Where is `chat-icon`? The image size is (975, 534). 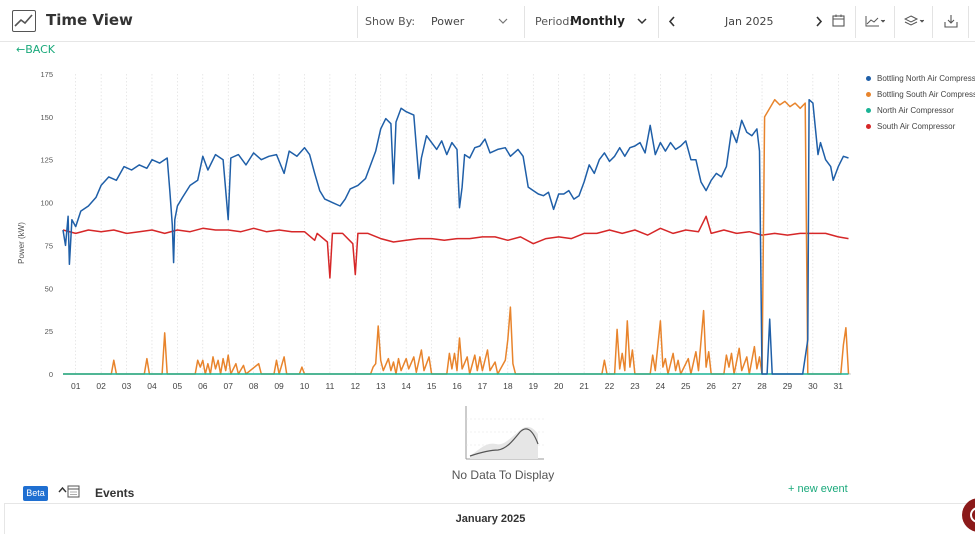 chat-icon is located at coordinates (972, 515).